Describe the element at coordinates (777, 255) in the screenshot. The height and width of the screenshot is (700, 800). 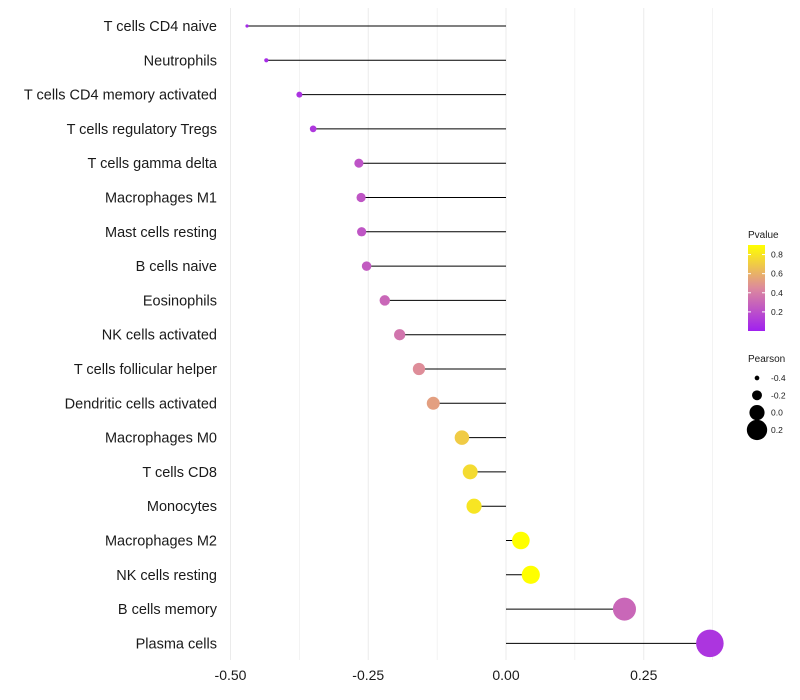
I see `pvalue-legend-label: 0.8` at that location.